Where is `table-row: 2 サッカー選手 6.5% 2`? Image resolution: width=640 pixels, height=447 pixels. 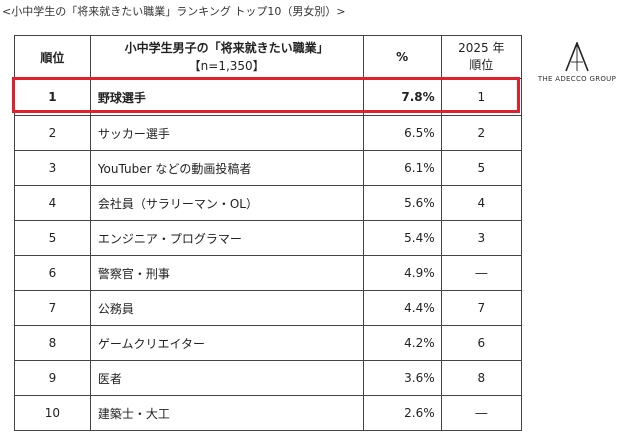
table-row: 2 サッカー選手 6.5% 2 is located at coordinates (268, 133).